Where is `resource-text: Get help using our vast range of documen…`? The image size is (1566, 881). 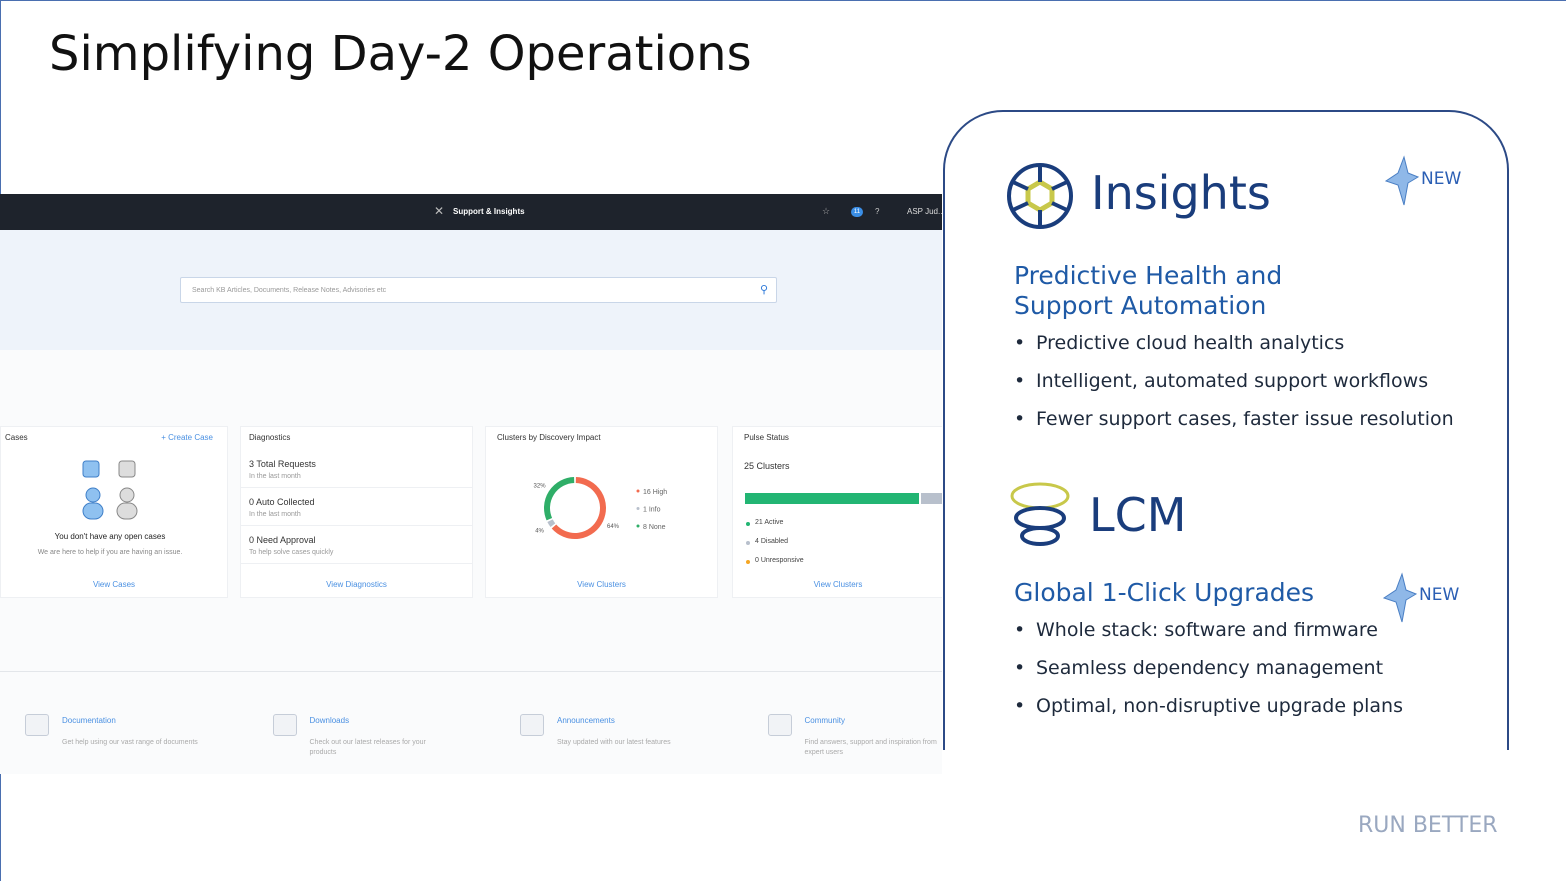 resource-text: Get help using our vast range of documen… is located at coordinates (130, 742).